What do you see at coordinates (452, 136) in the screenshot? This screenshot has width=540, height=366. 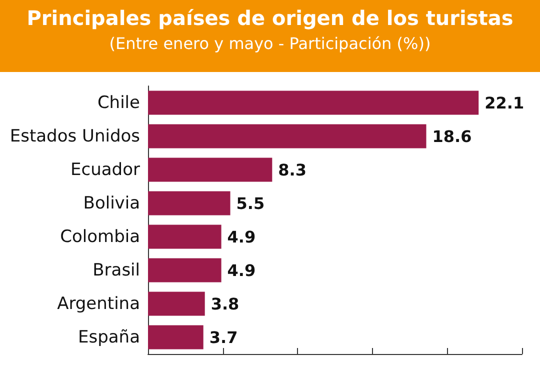 I see `data-label: 18.6` at bounding box center [452, 136].